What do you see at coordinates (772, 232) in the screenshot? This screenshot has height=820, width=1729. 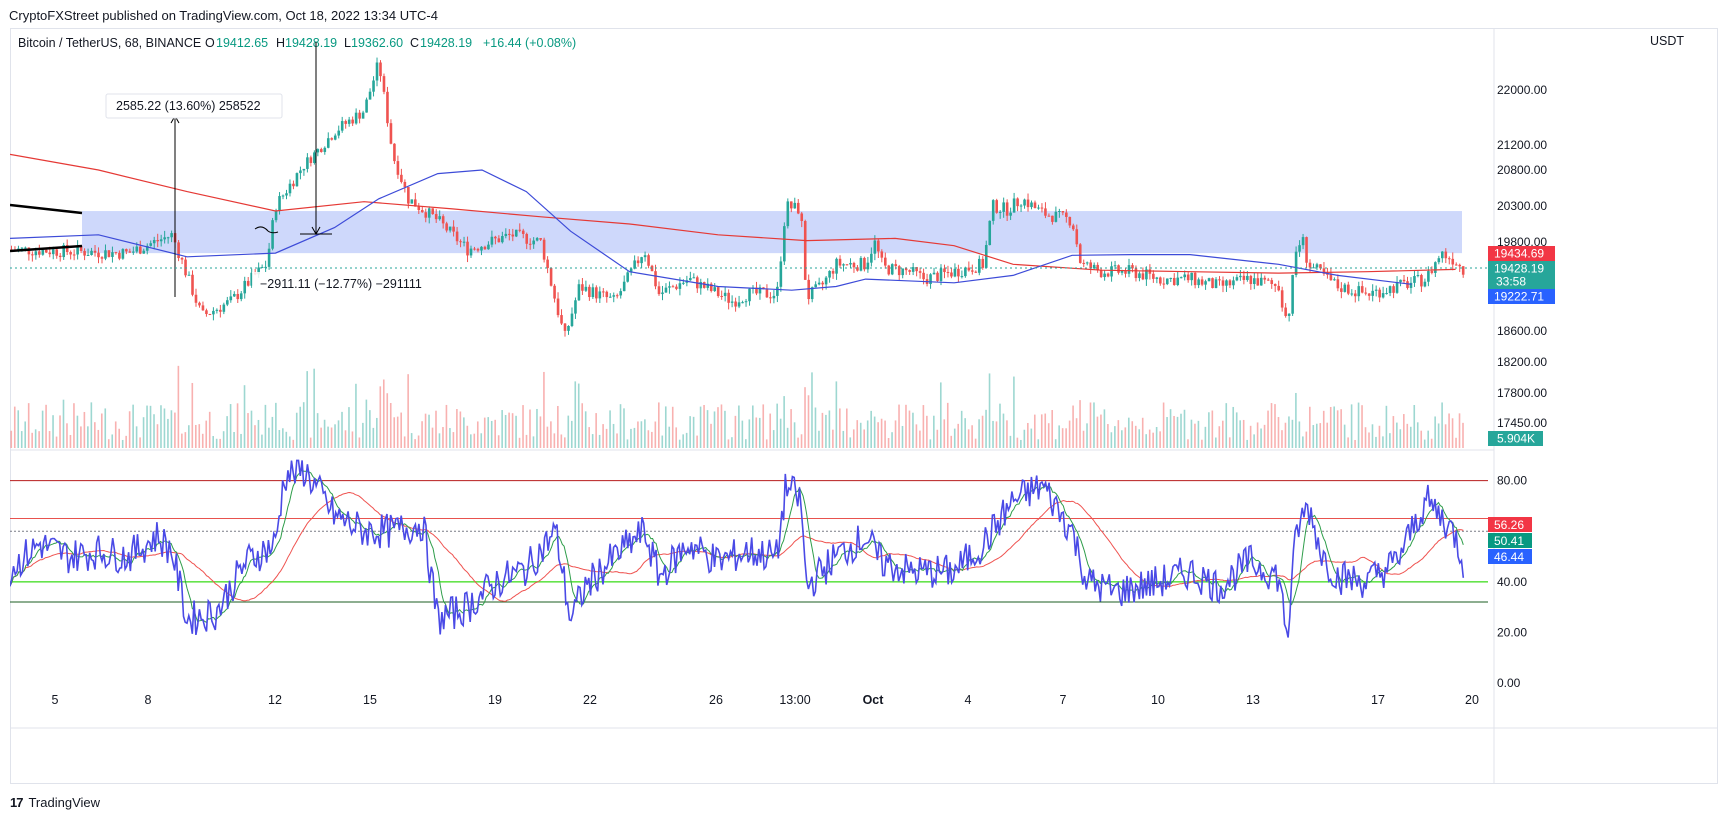 I see `resistance-zone` at bounding box center [772, 232].